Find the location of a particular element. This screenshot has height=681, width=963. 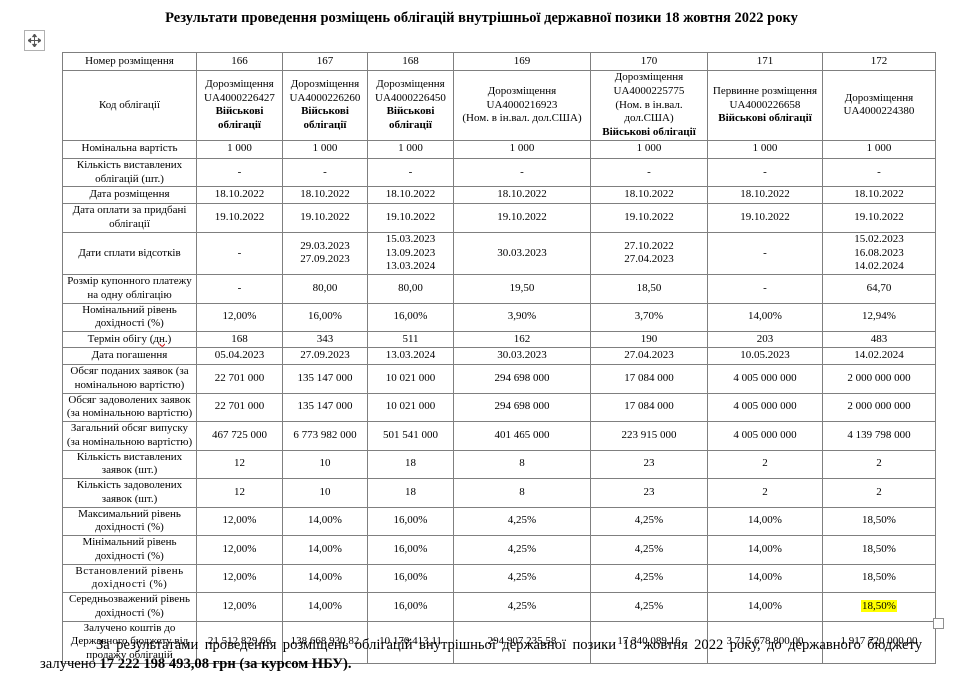

cell-value: 22 701 000 is located at coordinates (239, 379).